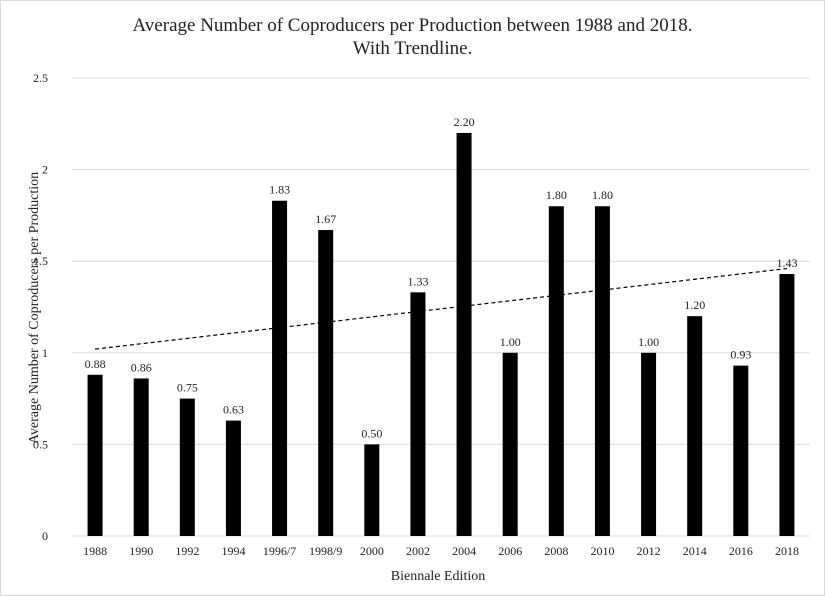 Image resolution: width=825 pixels, height=596 pixels. Describe the element at coordinates (786, 263) in the screenshot. I see `data-label: 1.43` at that location.